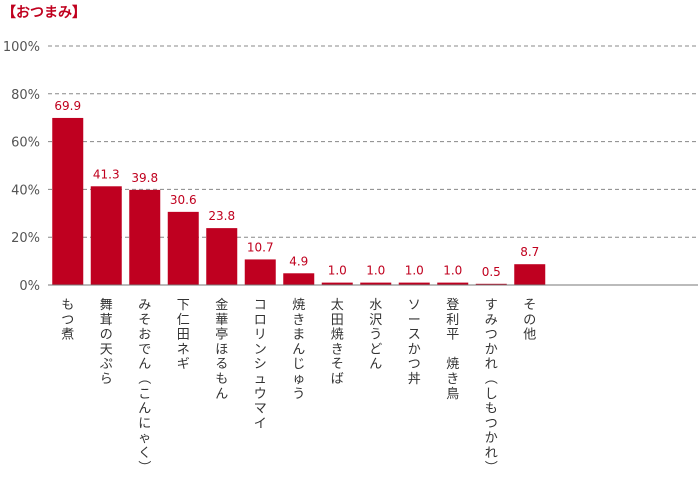 The height and width of the screenshot is (492, 700). Describe the element at coordinates (414, 335) in the screenshot. I see `svg-text: ス` at that location.